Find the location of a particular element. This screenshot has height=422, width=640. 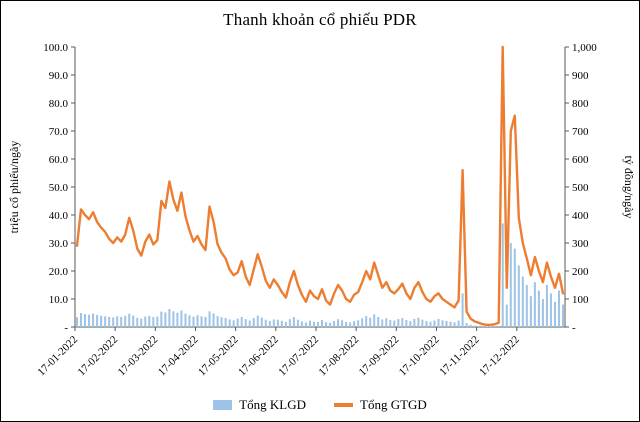

svg-text: 300 is located at coordinates (580, 244).